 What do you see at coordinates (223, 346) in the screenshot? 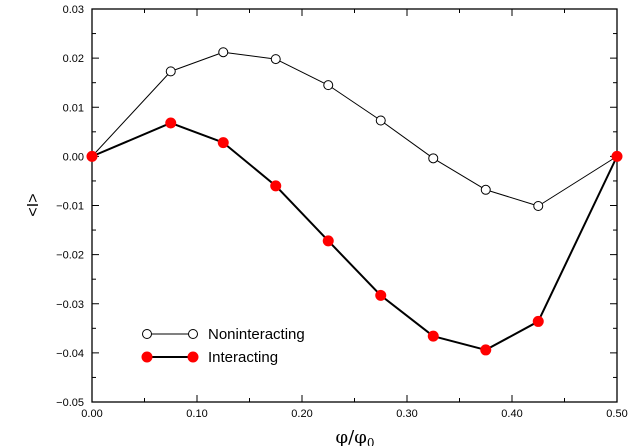
I see `legend: Noninteracting Interacting` at bounding box center [223, 346].